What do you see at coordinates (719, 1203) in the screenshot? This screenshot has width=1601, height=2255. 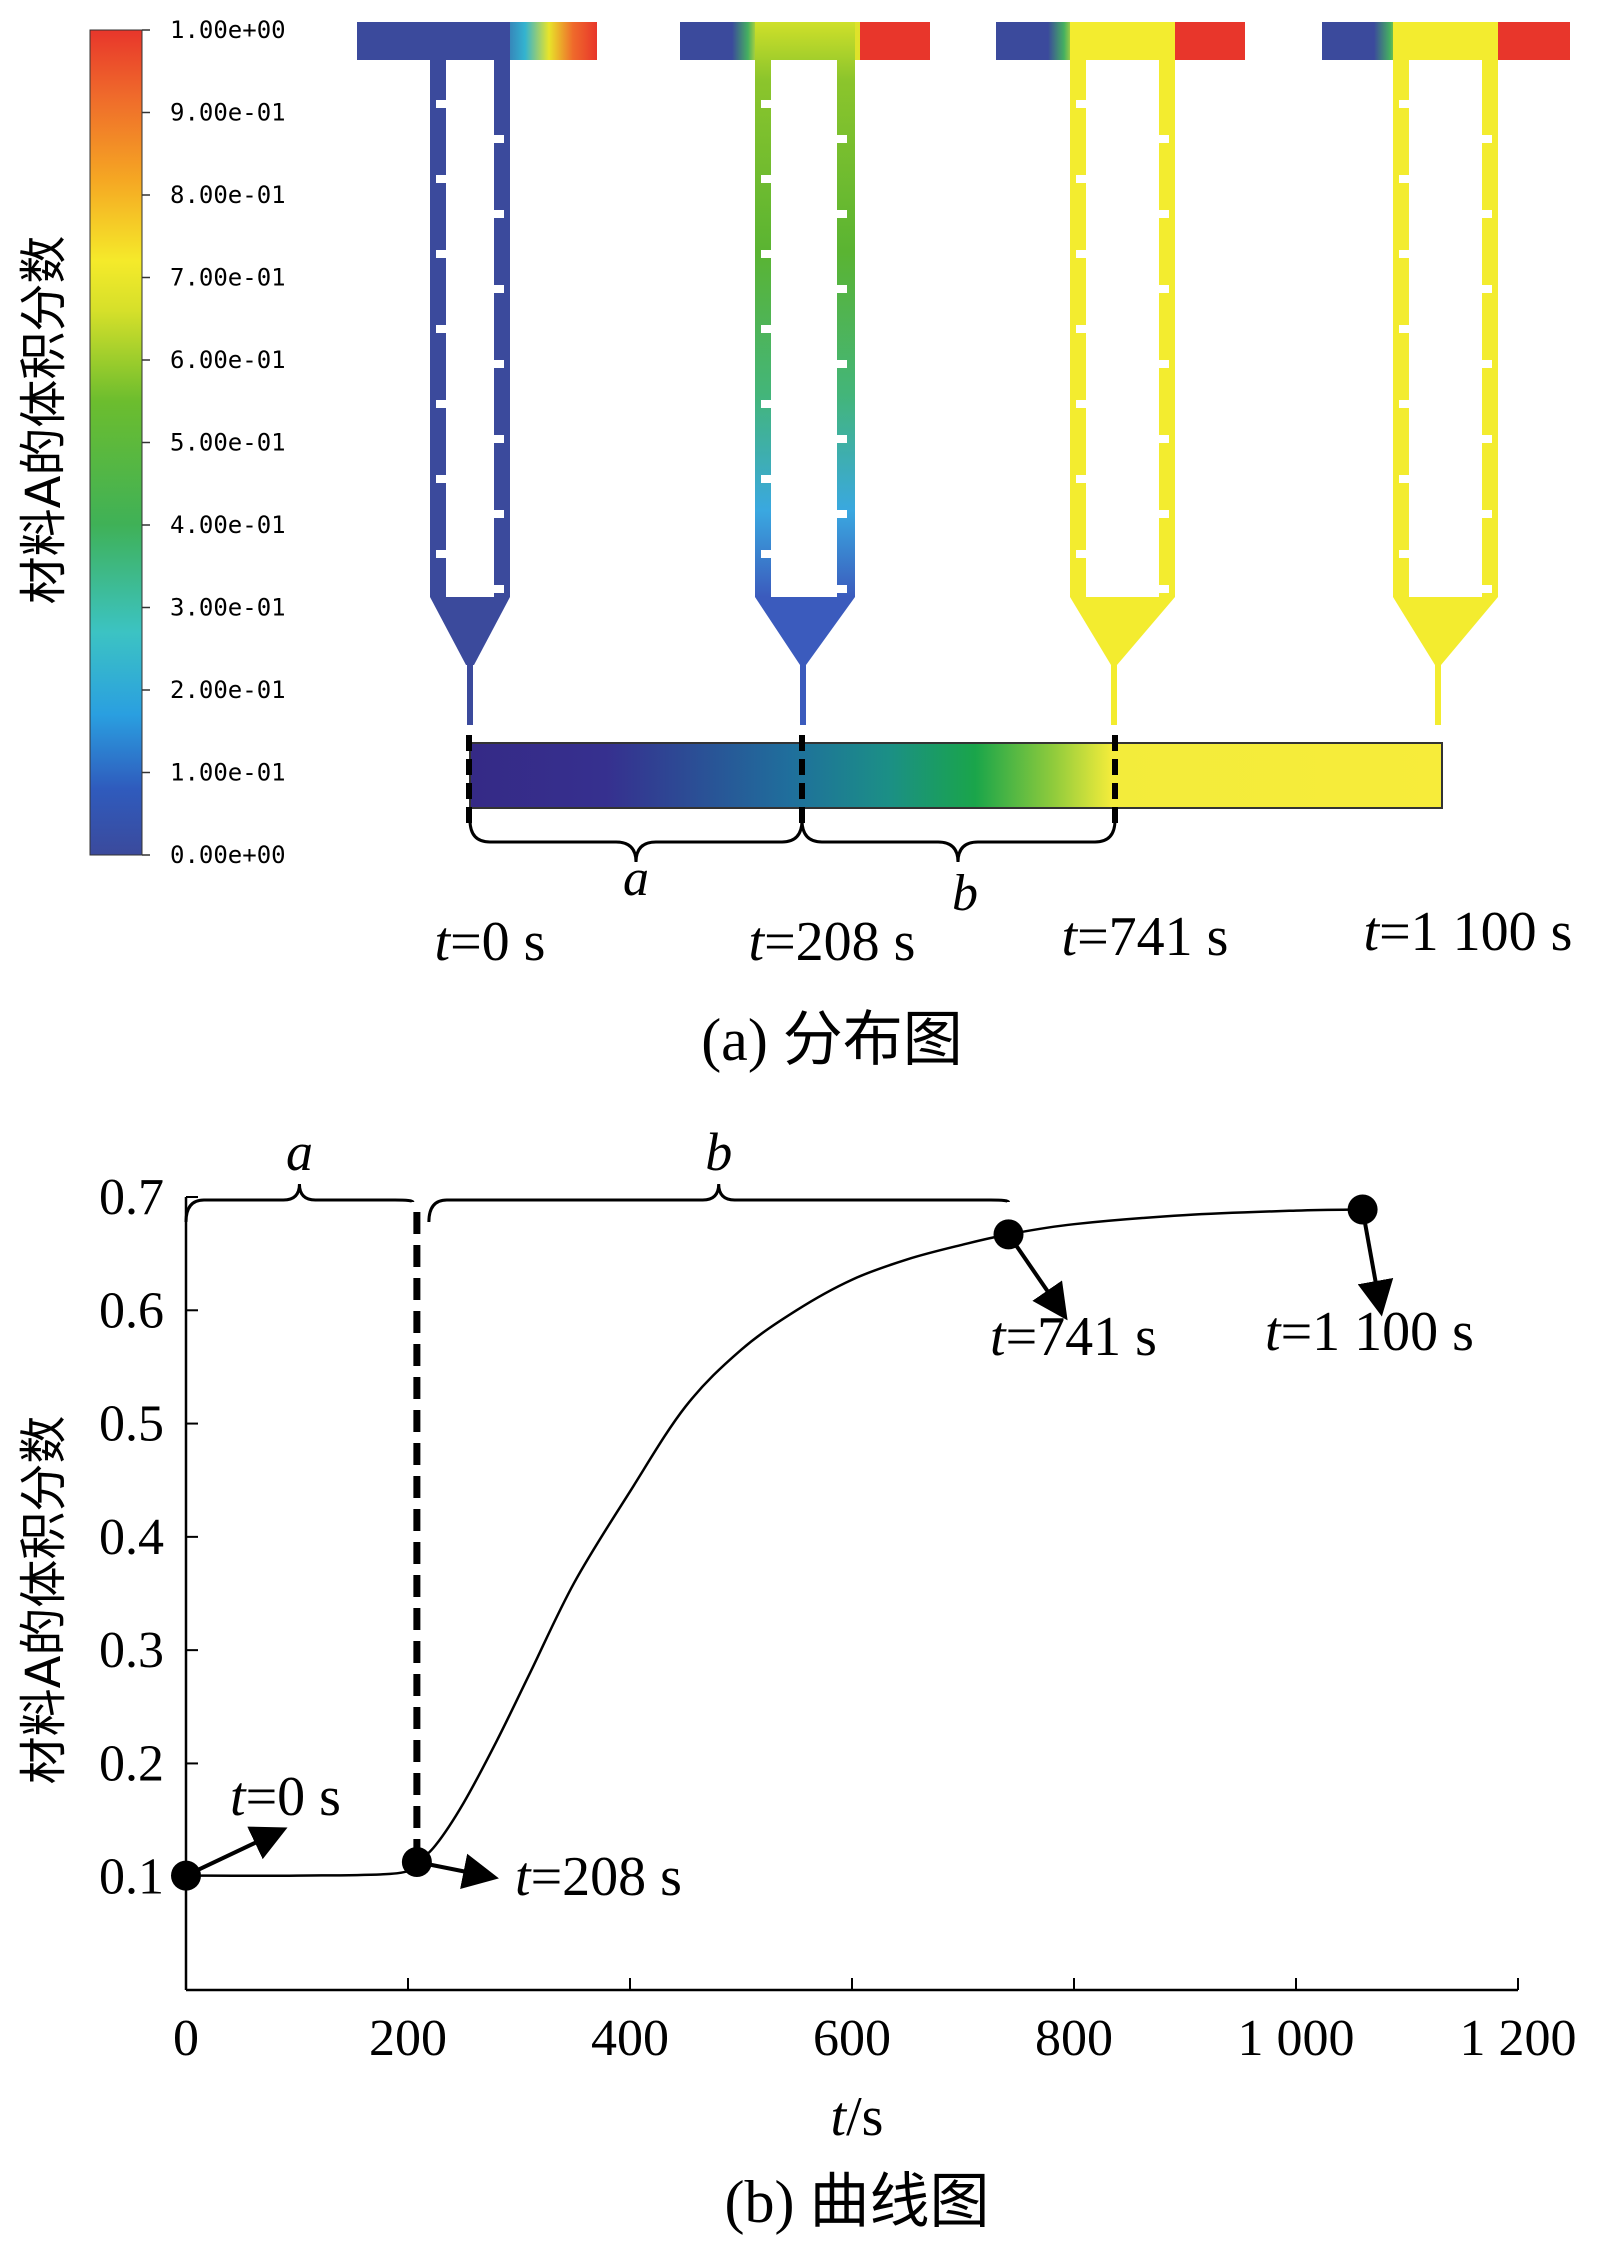 I see `region-brace-b` at bounding box center [719, 1203].